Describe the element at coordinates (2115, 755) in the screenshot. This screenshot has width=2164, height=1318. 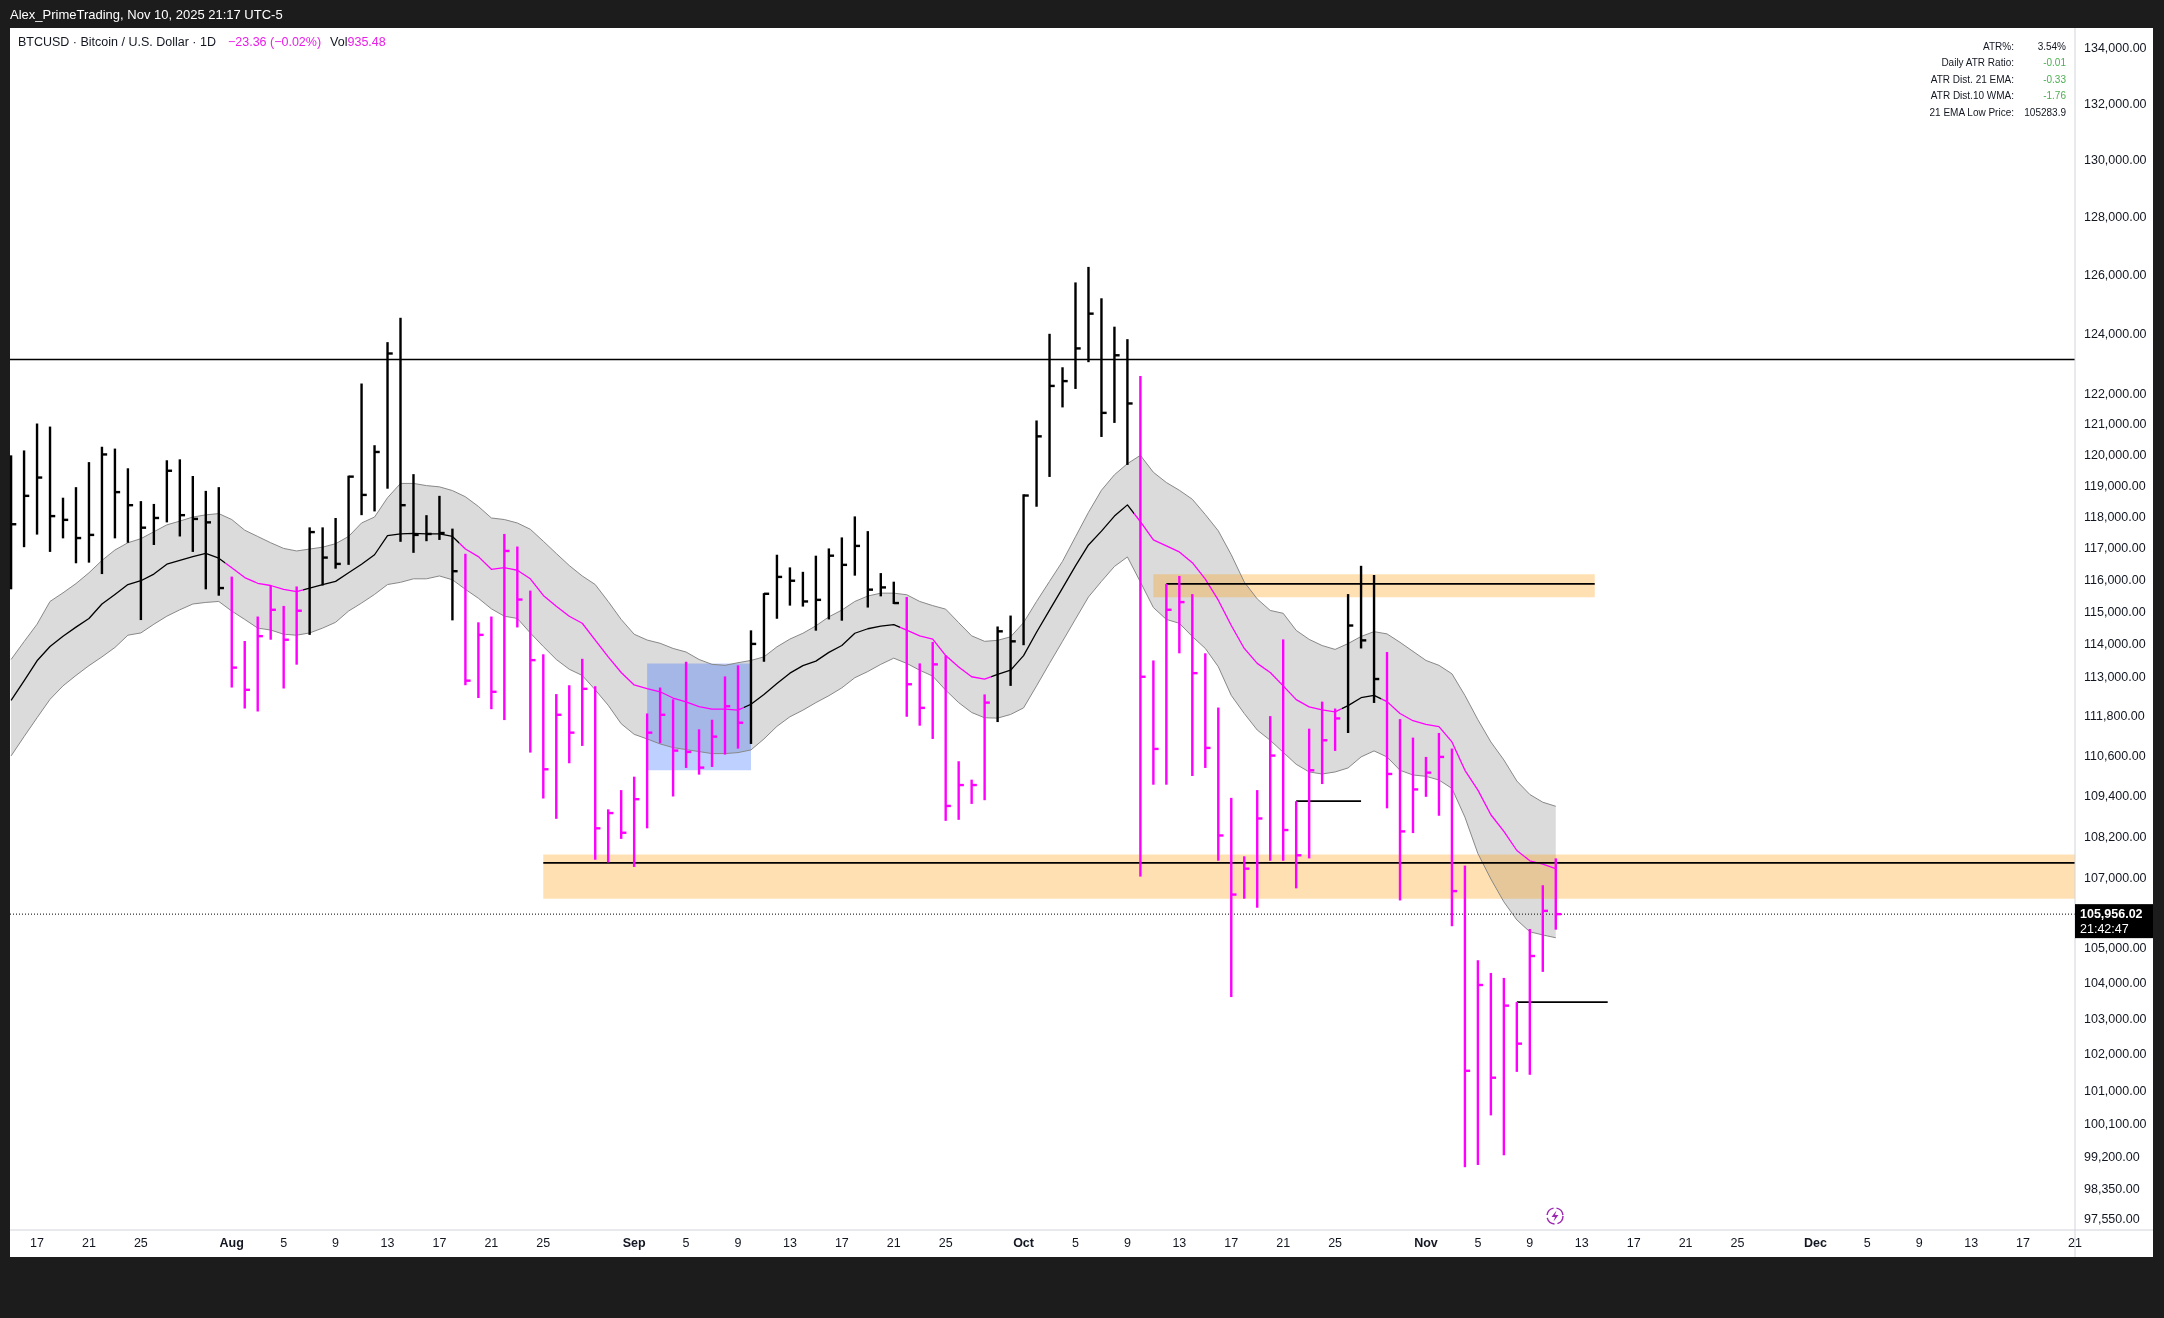
I see `y-tick-label: 110,600.00` at that location.